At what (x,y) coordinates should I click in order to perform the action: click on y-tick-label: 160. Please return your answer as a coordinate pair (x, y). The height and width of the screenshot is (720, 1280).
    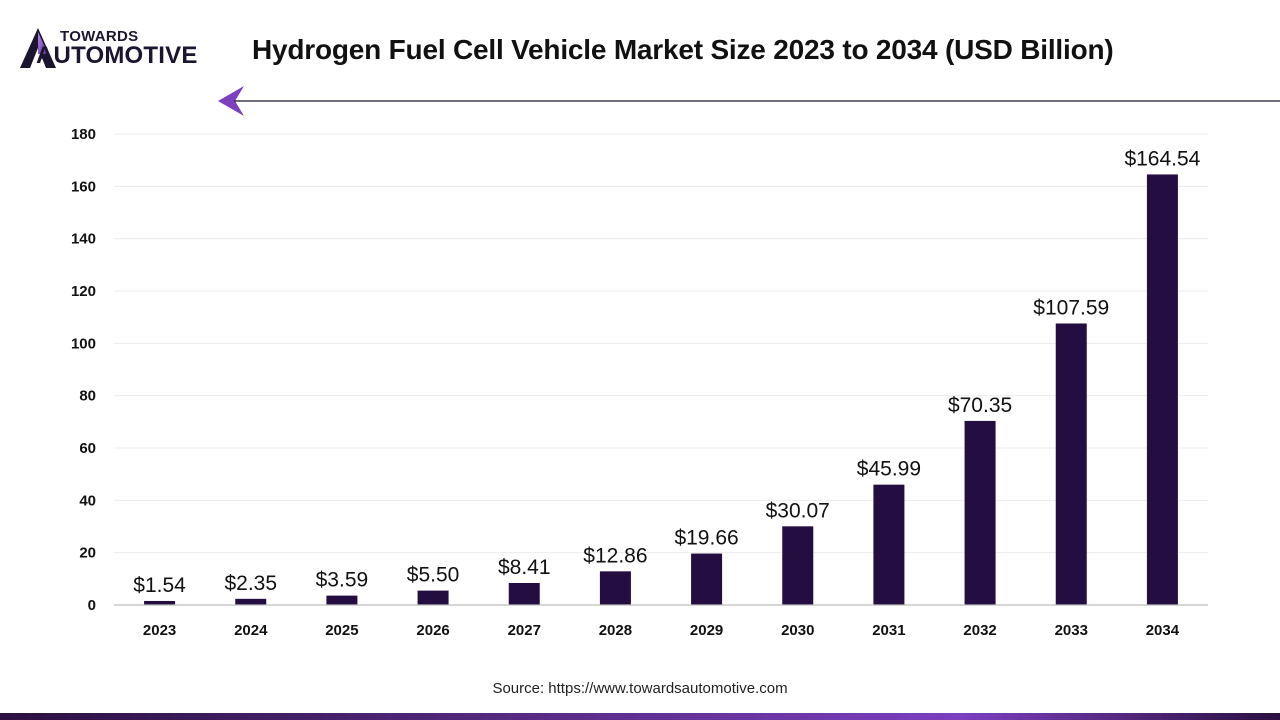
    Looking at the image, I should click on (83, 186).